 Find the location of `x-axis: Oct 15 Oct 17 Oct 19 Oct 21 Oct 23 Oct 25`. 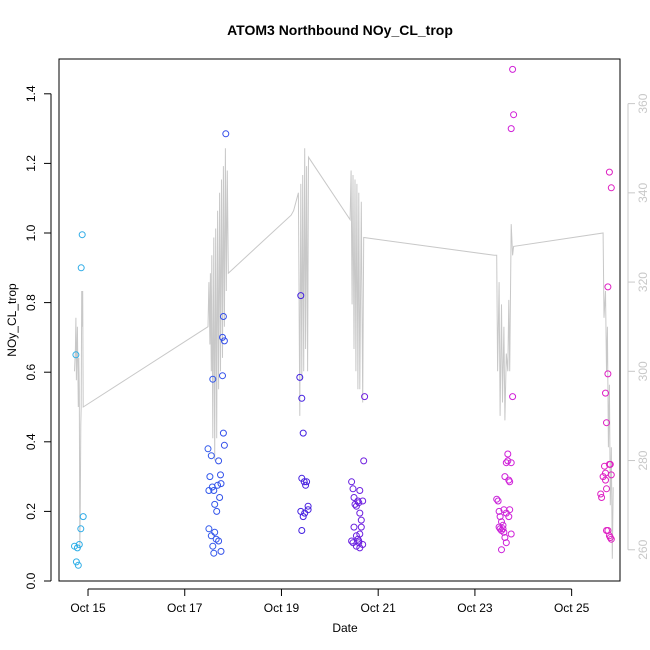

x-axis: Oct 15 Oct 17 Oct 19 Oct 21 Oct 23 Oct 25 is located at coordinates (330, 601).